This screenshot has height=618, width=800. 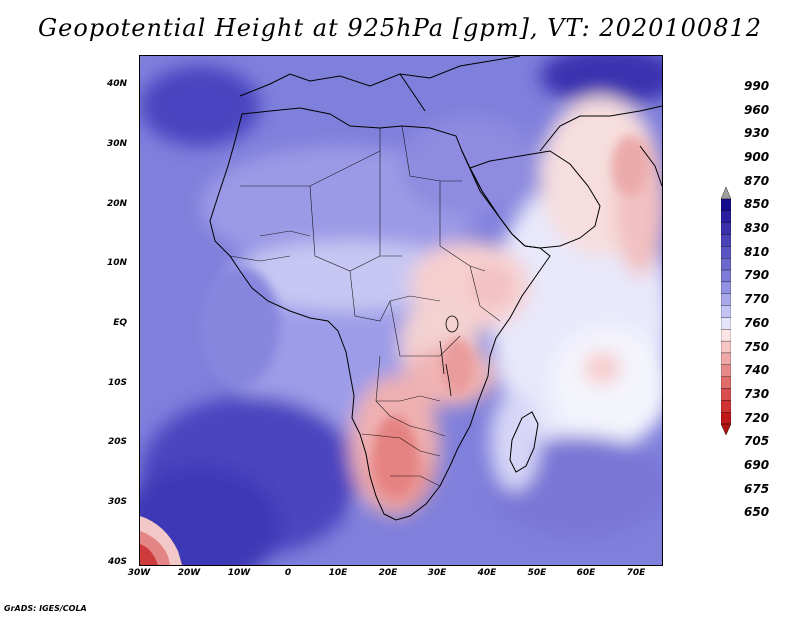 I want to click on lat-label-20s: 20S, so click(x=117, y=442).